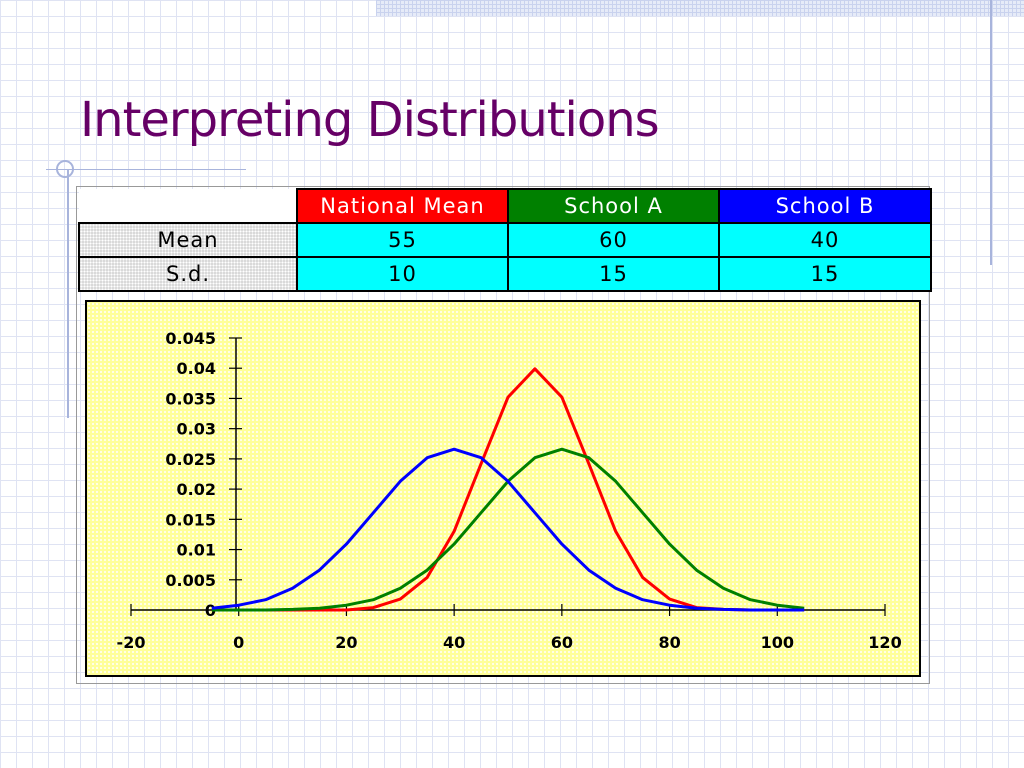 This screenshot has height=768, width=1024. I want to click on right-decoration-line, so click(991, 132).